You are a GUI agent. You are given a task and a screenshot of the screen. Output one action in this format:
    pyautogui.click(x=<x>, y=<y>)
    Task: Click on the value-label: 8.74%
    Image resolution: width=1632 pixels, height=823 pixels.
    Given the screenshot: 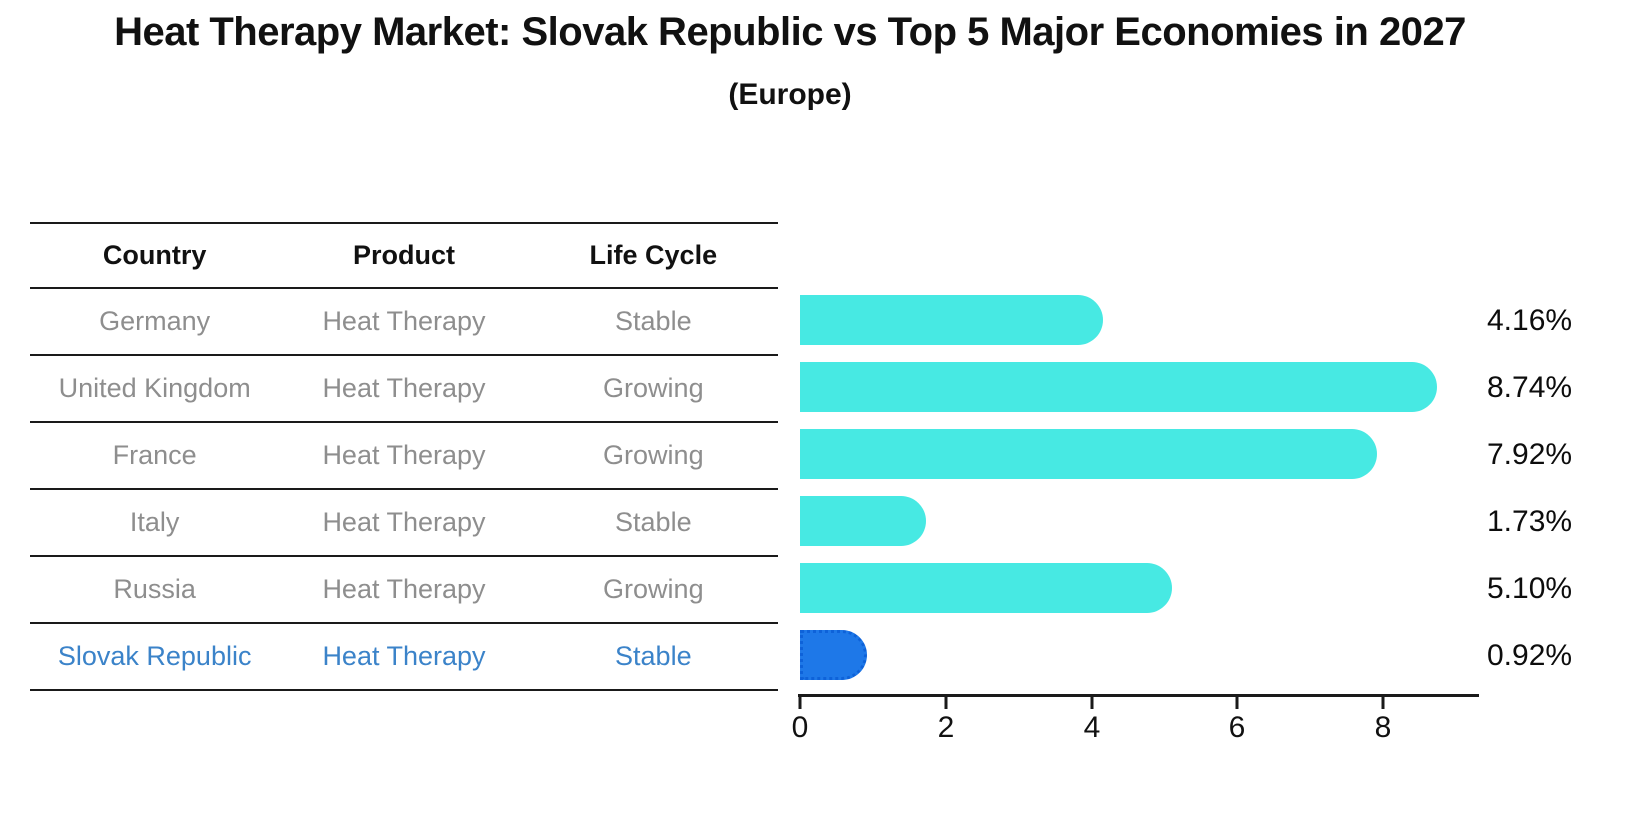 What is the action you would take?
    pyautogui.click(x=1530, y=387)
    